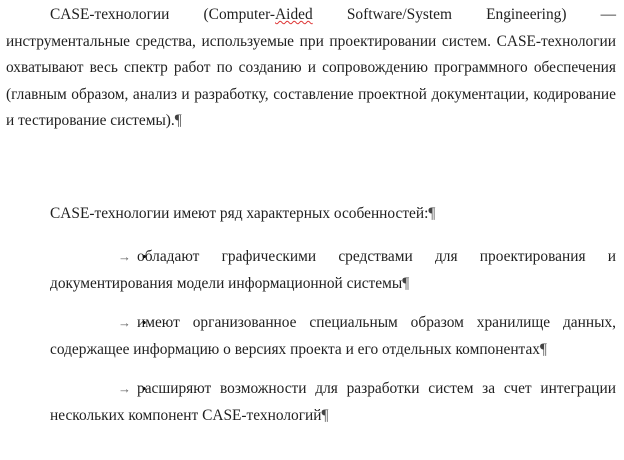  What do you see at coordinates (163, 14) in the screenshot?
I see `intro-paragraph-lead: CASE-технологии (Computer-` at bounding box center [163, 14].